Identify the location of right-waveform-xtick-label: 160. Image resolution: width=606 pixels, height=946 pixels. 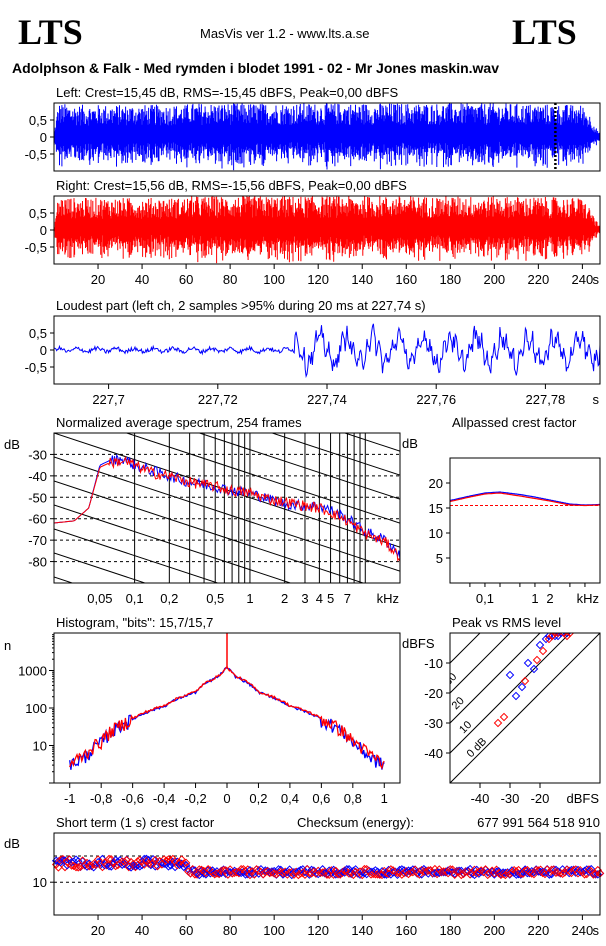
(406, 279).